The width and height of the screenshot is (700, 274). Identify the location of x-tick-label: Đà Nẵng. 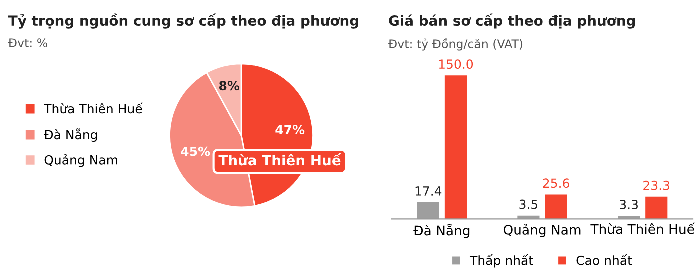
(442, 231).